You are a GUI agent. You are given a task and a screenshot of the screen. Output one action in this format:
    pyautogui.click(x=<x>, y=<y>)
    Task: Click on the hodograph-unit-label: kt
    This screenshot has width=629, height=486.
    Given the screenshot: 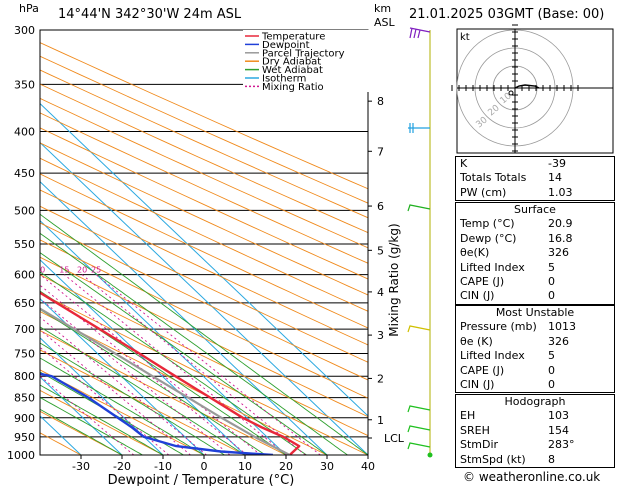 What is the action you would take?
    pyautogui.click(x=465, y=37)
    